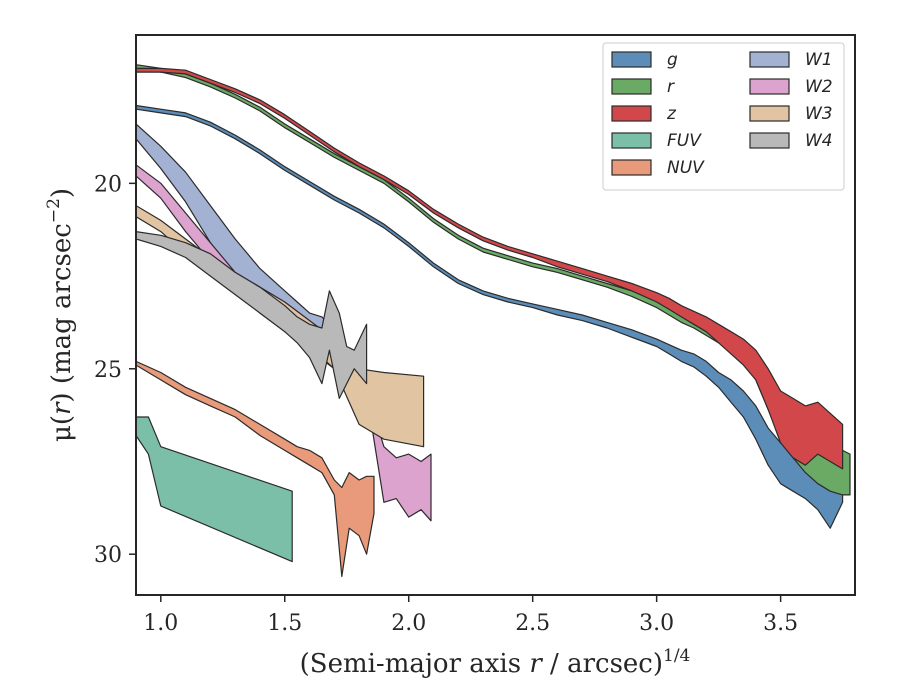 The image size is (900, 700). I want to click on x-tick-label: 3.0, so click(656, 623).